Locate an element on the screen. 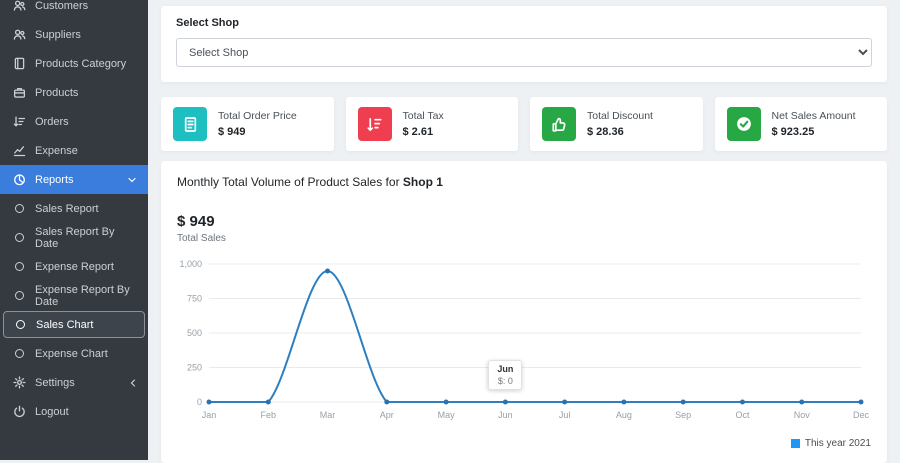 This screenshot has height=463, width=900. stat-title: Net Sales Amount is located at coordinates (813, 116).